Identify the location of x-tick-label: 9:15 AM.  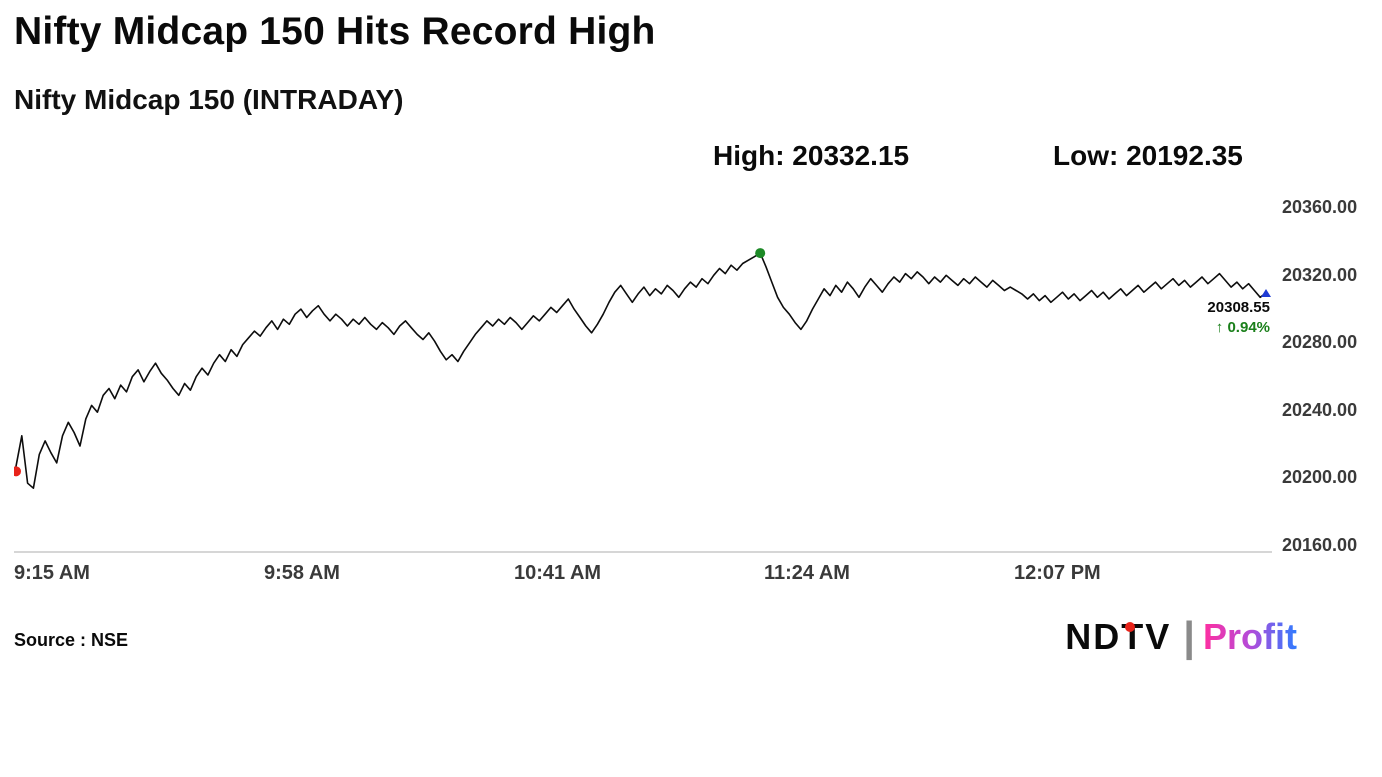
(52, 573).